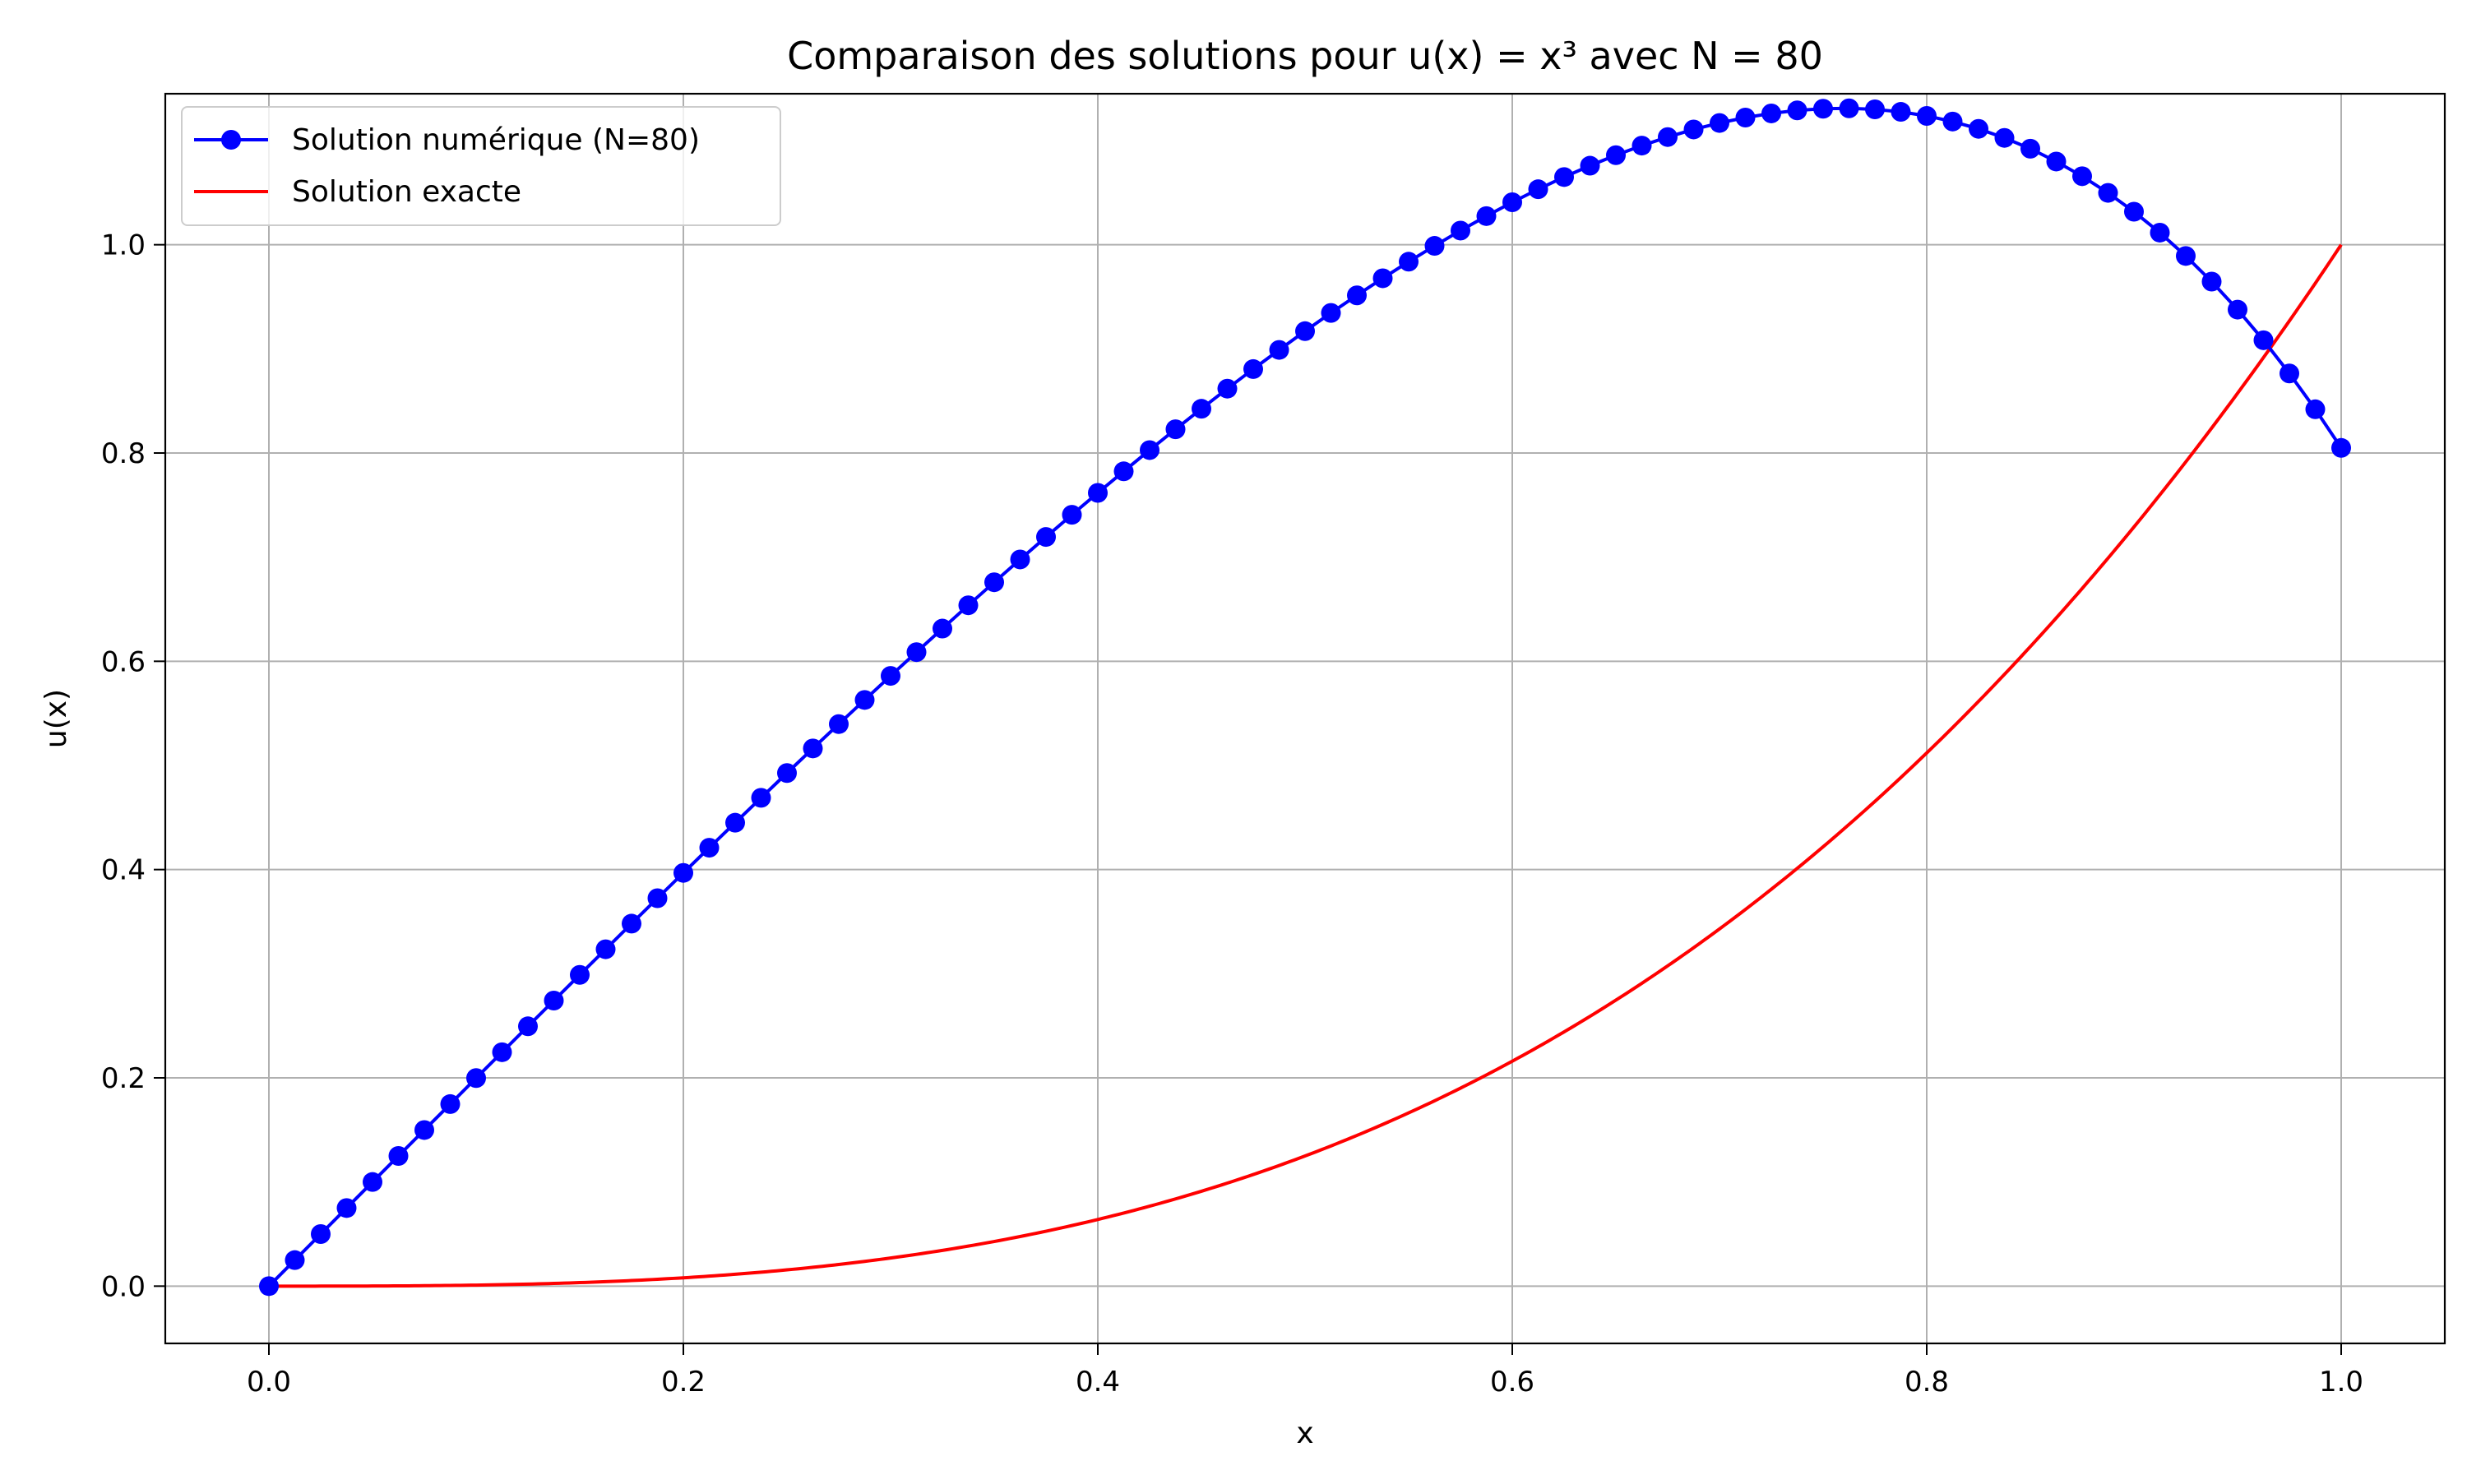 The image size is (2467, 1484). What do you see at coordinates (2341, 1382) in the screenshot?
I see `x-tick-label: 1.0` at bounding box center [2341, 1382].